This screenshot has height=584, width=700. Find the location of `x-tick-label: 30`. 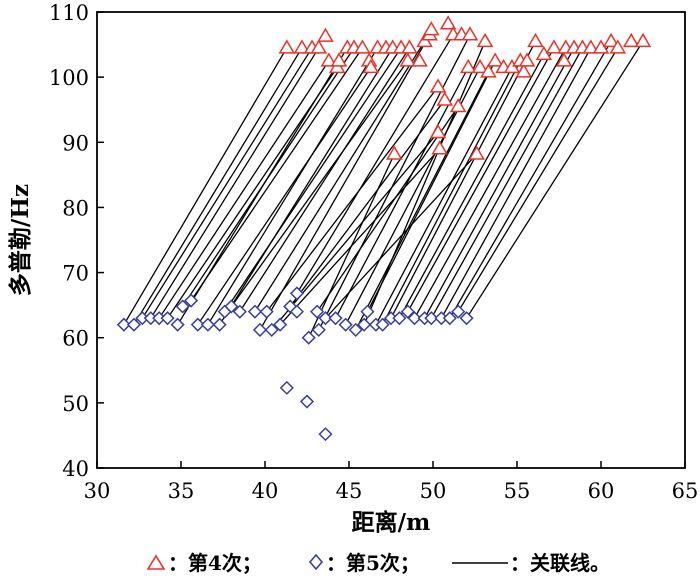

x-tick-label: 30 is located at coordinates (97, 491).